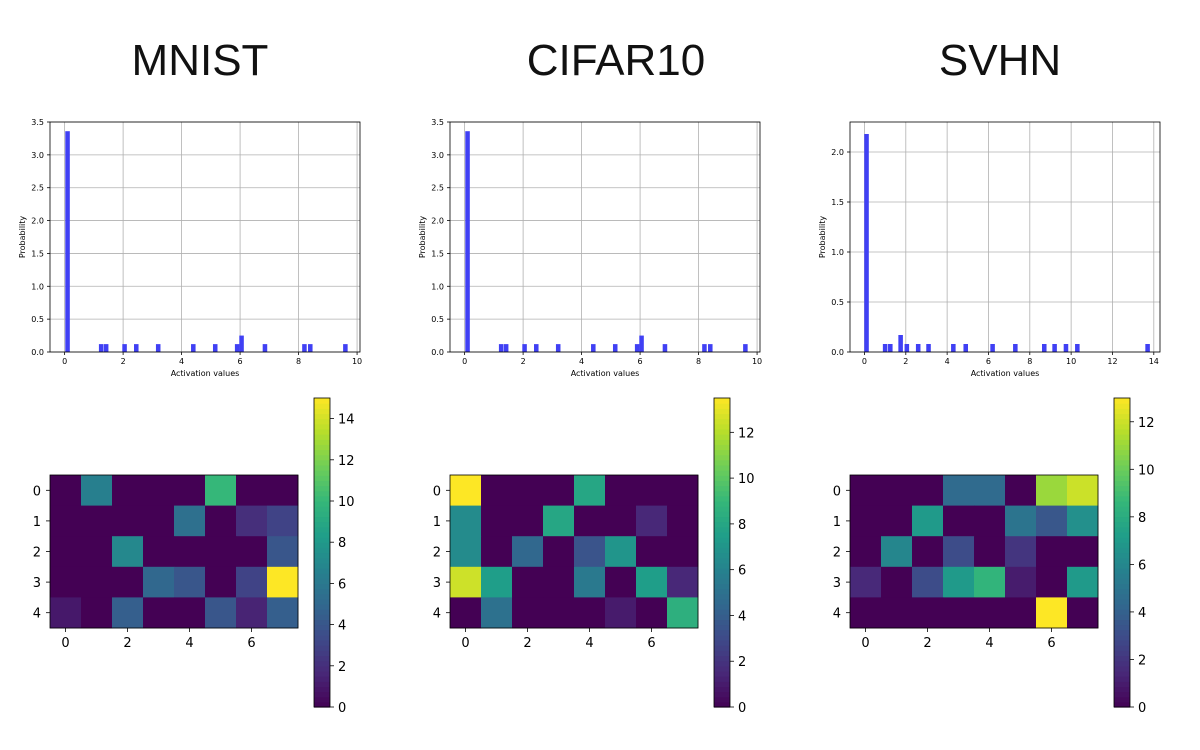 This screenshot has width=1200, height=750. Describe the element at coordinates (342, 584) in the screenshot. I see `colorbar-tick-label: 6` at that location.